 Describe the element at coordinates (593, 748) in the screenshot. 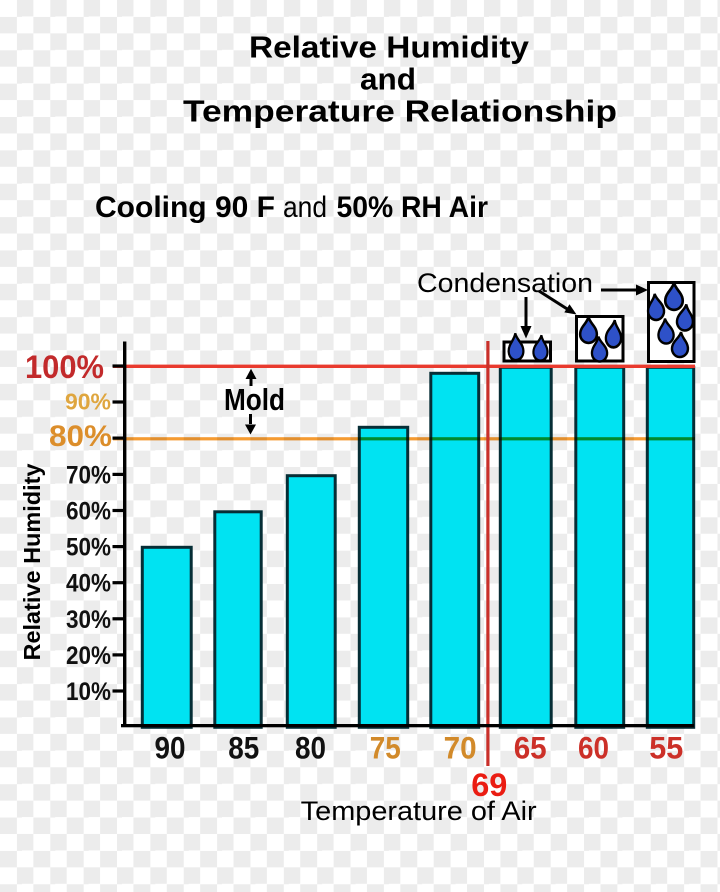

I see `svg-text: 60` at that location.